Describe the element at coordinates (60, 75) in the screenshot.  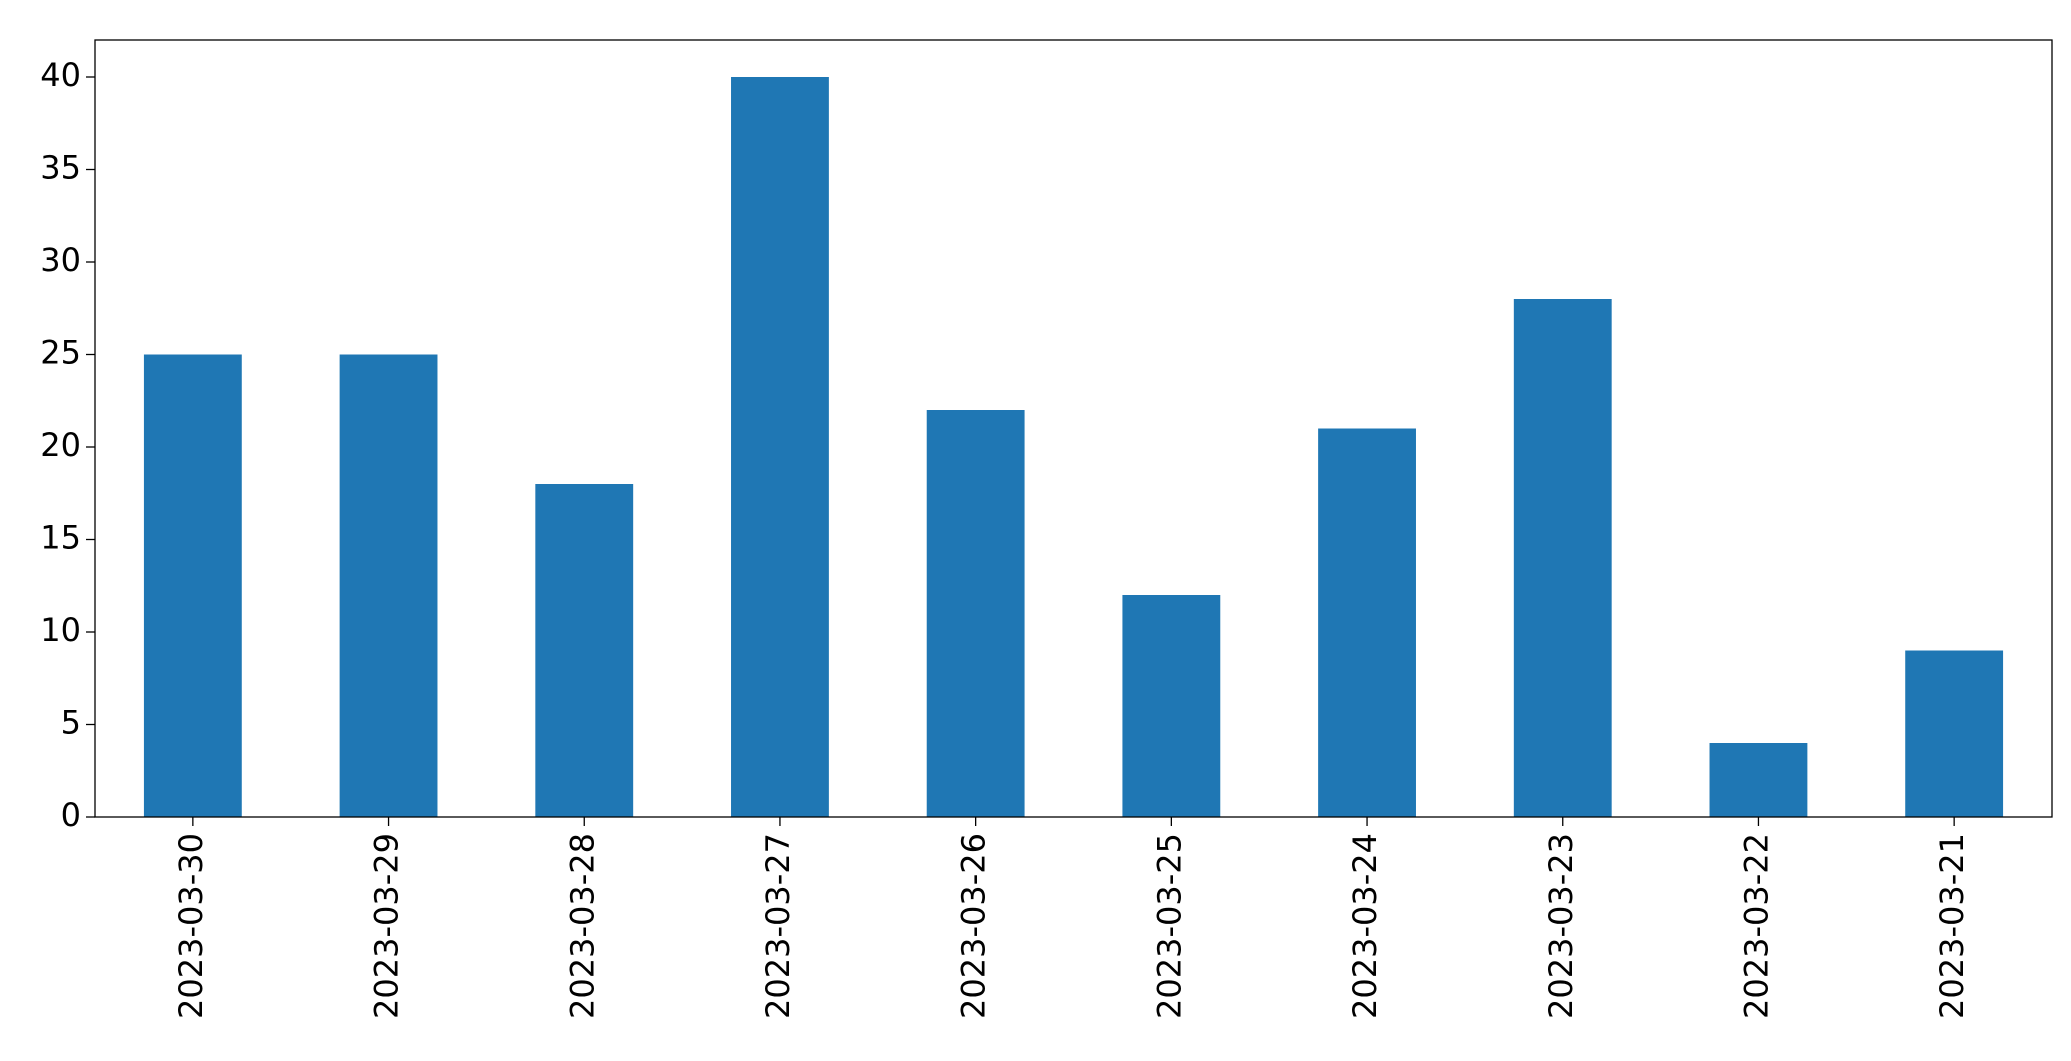
I see `y-tick-label: 40` at that location.